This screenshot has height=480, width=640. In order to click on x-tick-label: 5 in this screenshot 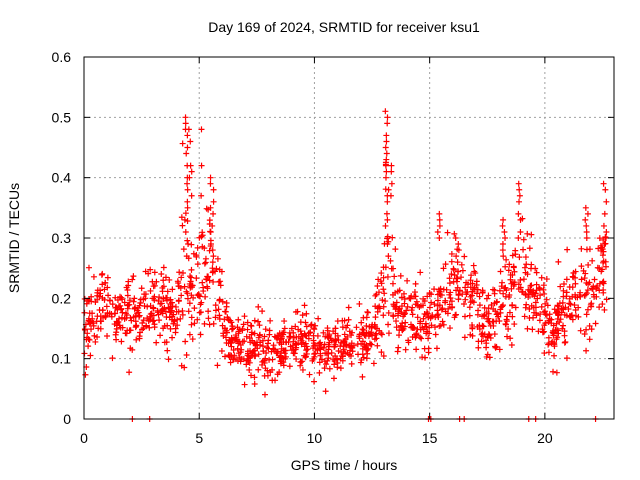, I will do `click(199, 438)`.